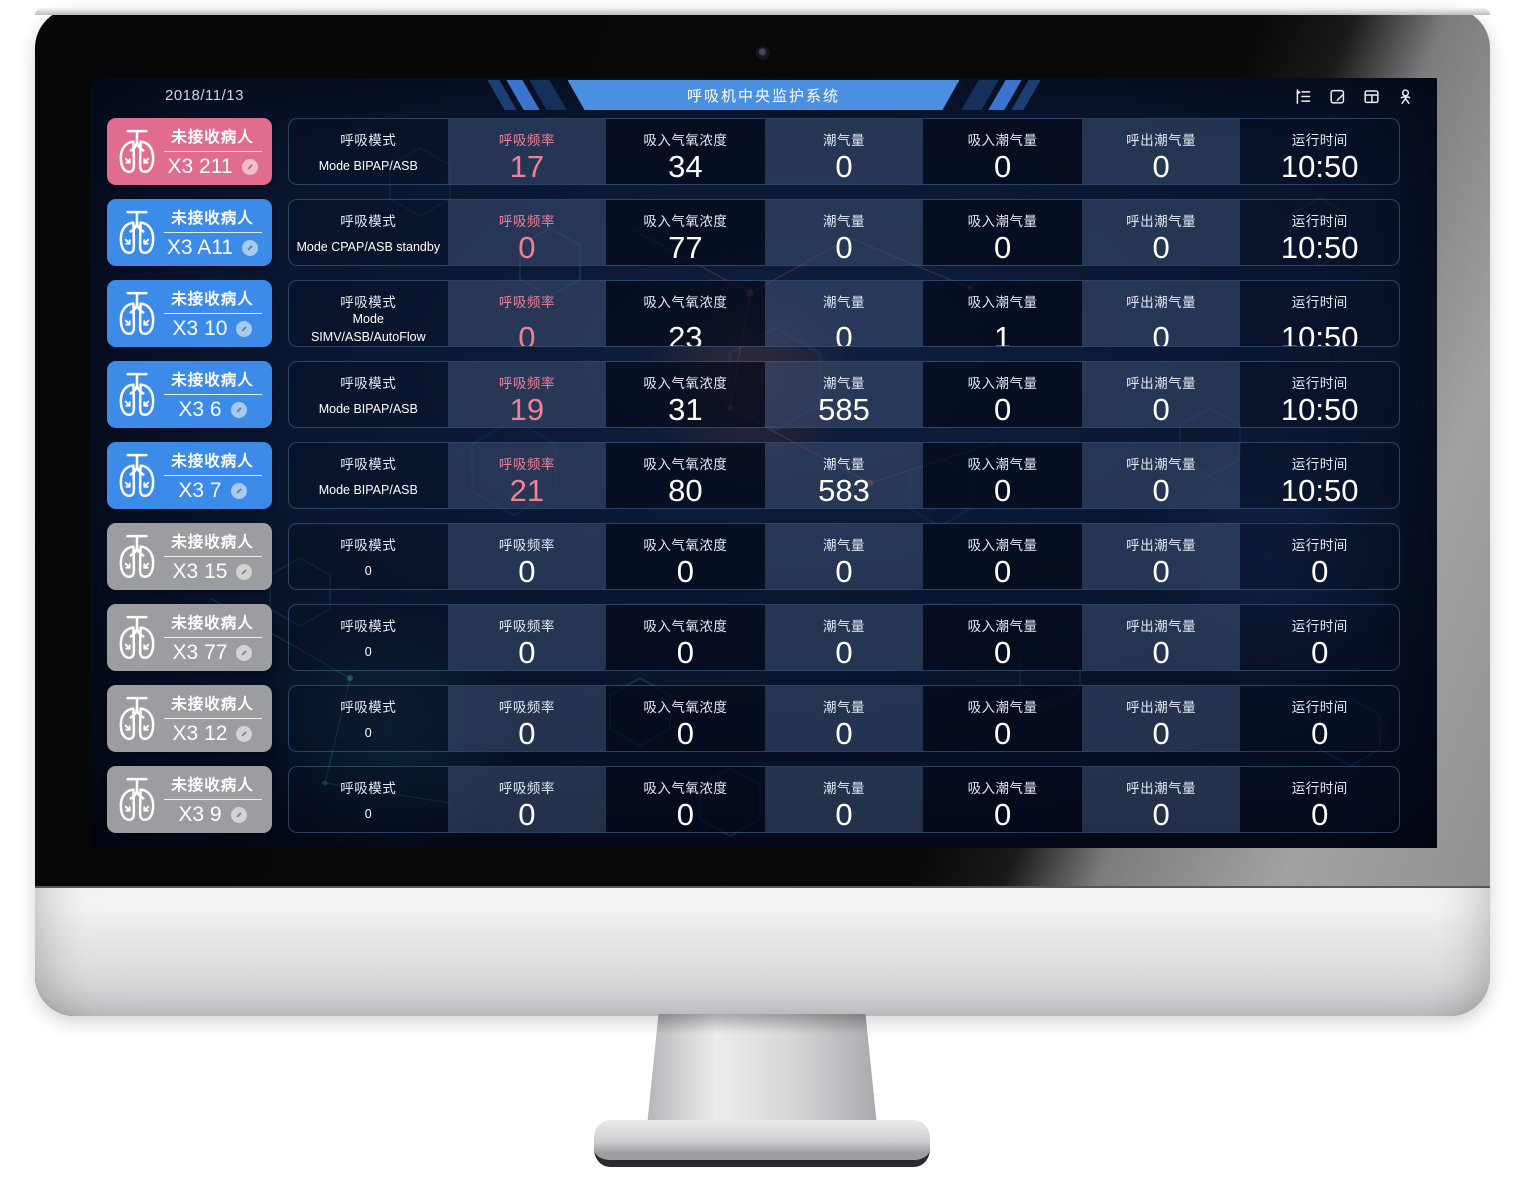 This screenshot has height=1184, width=1532. I want to click on edit-note-icon, so click(1337, 96).